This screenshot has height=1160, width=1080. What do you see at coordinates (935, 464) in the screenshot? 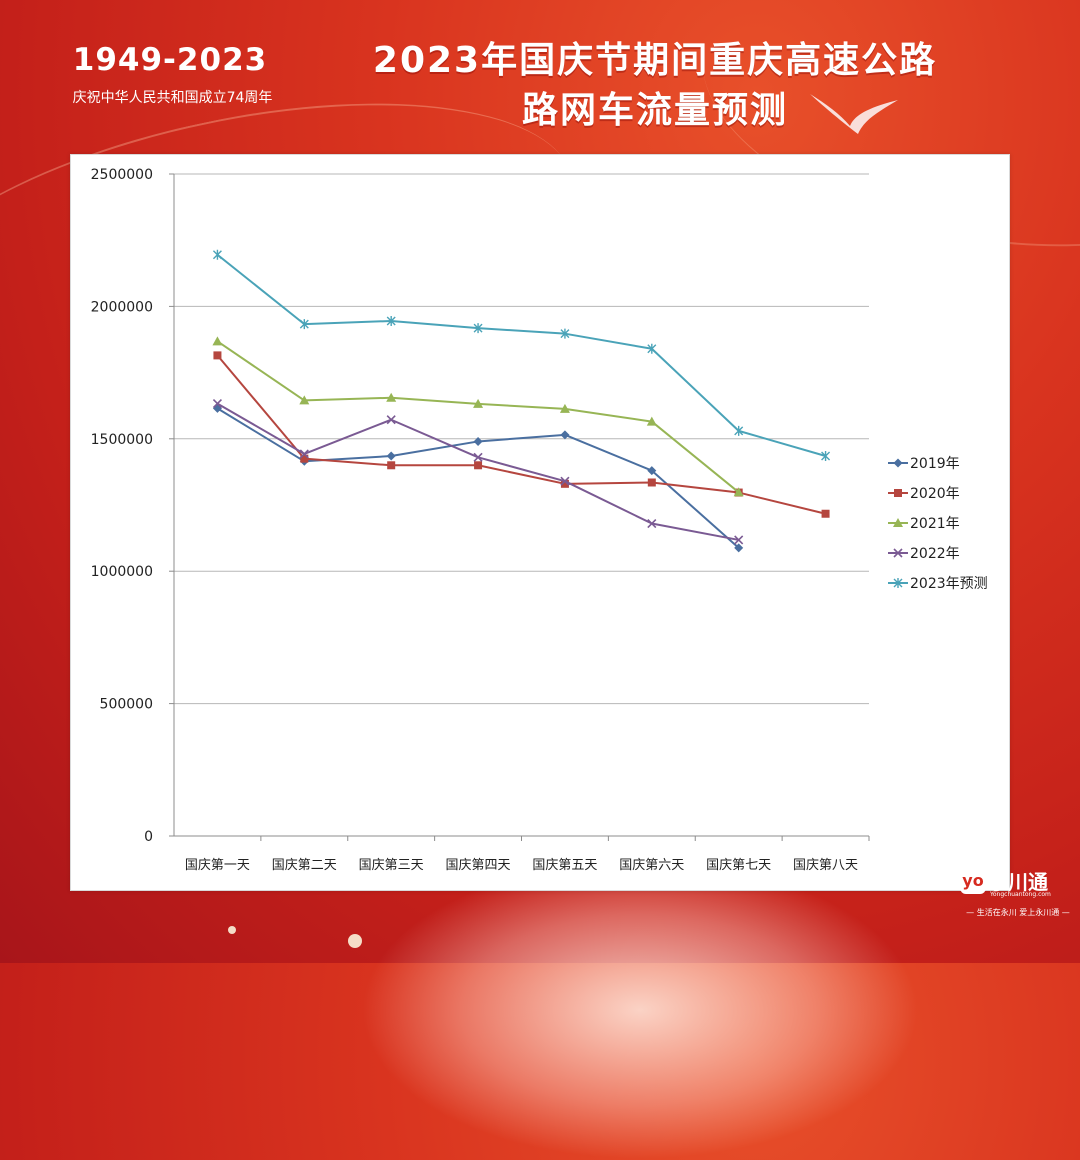
I see `legend-label: 2019年` at bounding box center [935, 464].